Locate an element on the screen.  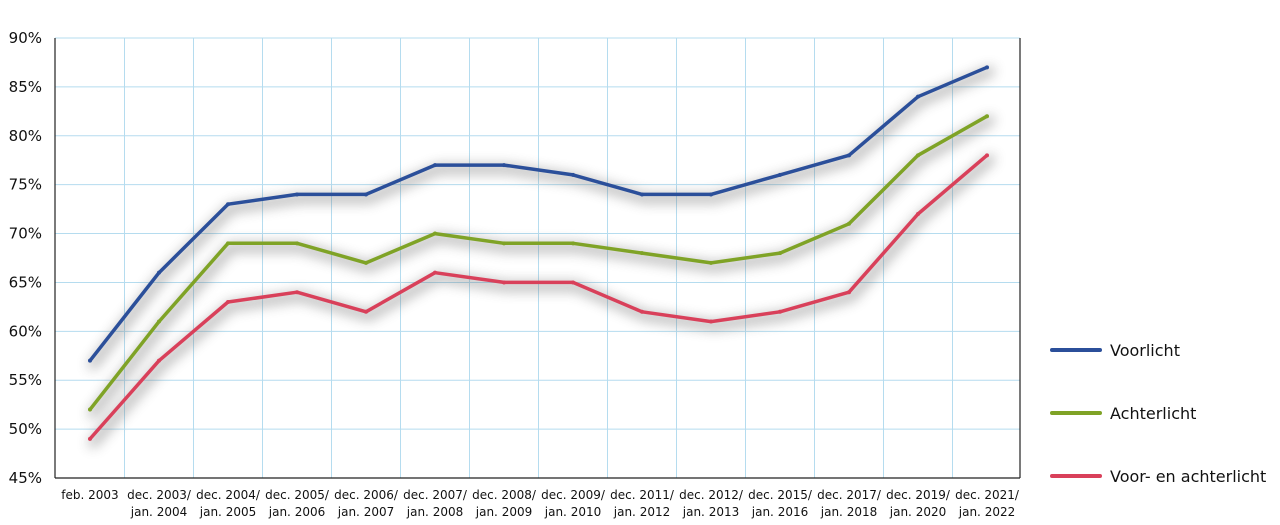
legend-label: Voorlicht is located at coordinates (1145, 350).